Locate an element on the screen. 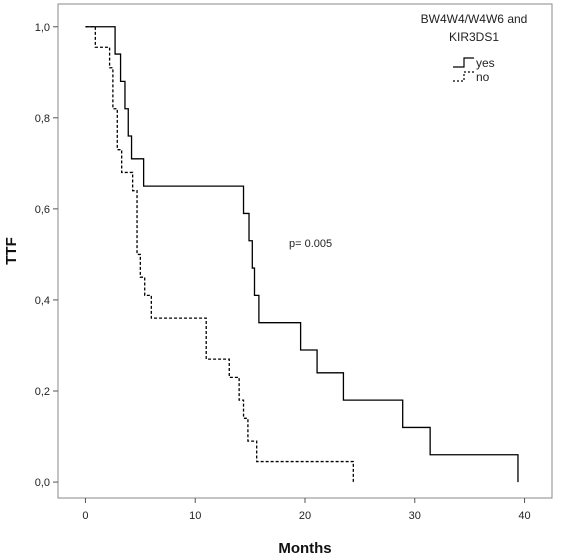 Image resolution: width=561 pixels, height=557 pixels. legend-title-line-2: KIR3DS1 is located at coordinates (474, 37).